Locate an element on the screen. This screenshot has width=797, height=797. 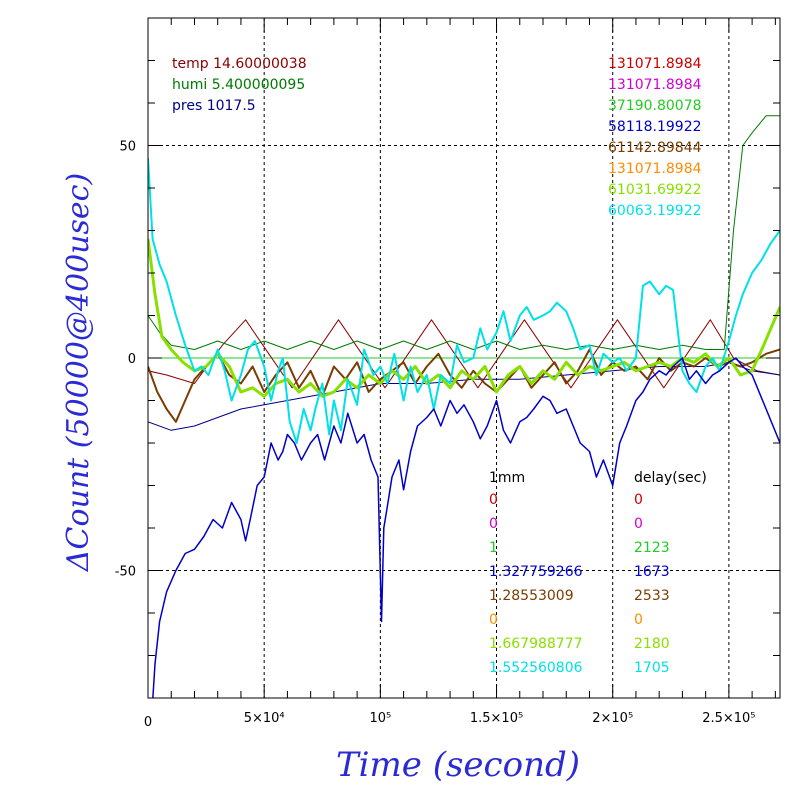
table-delay-3: 1673 is located at coordinates (652, 572).